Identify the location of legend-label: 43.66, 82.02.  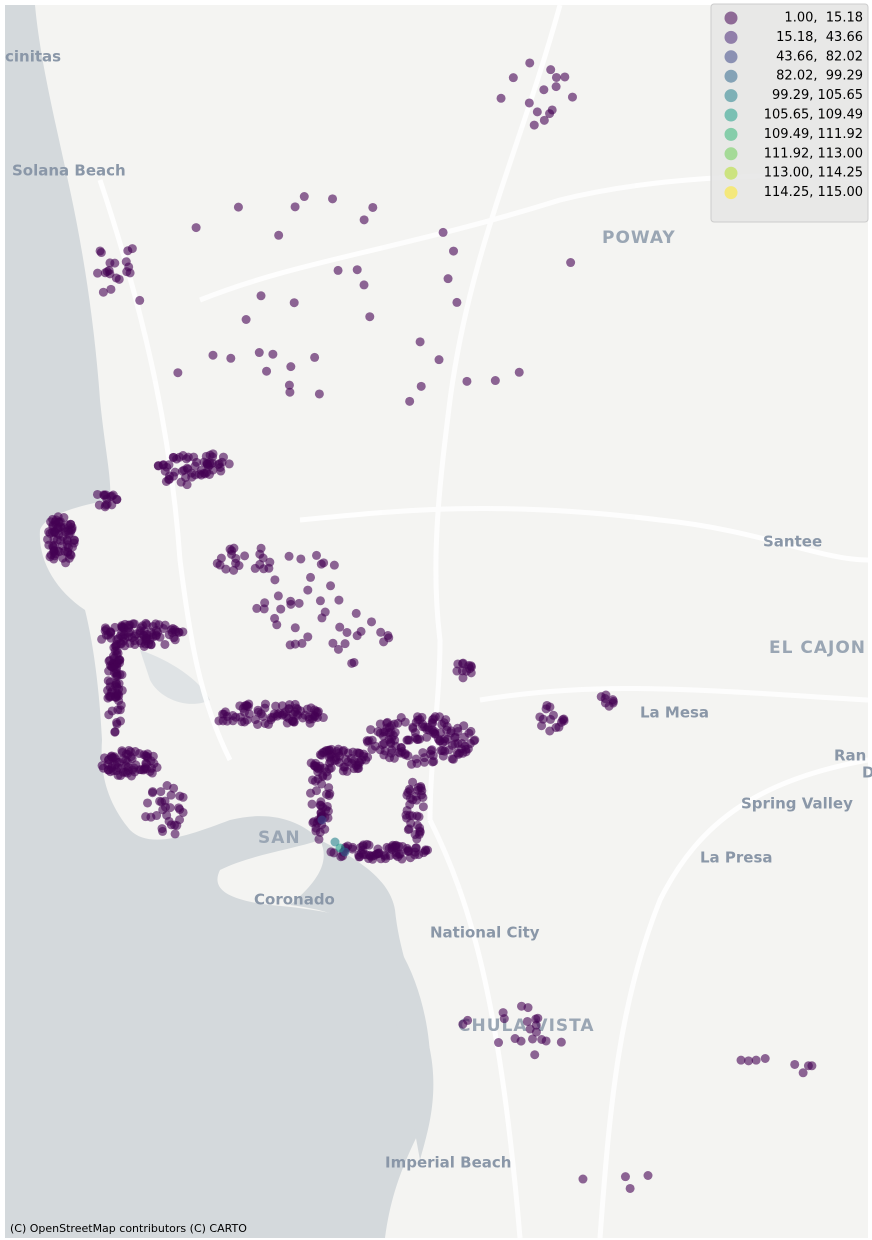
(817, 56).